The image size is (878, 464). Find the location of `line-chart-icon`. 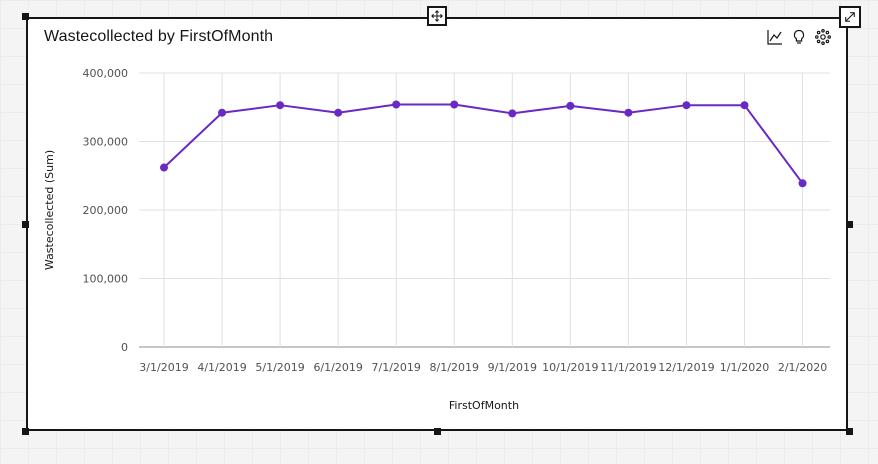

line-chart-icon is located at coordinates (775, 37).